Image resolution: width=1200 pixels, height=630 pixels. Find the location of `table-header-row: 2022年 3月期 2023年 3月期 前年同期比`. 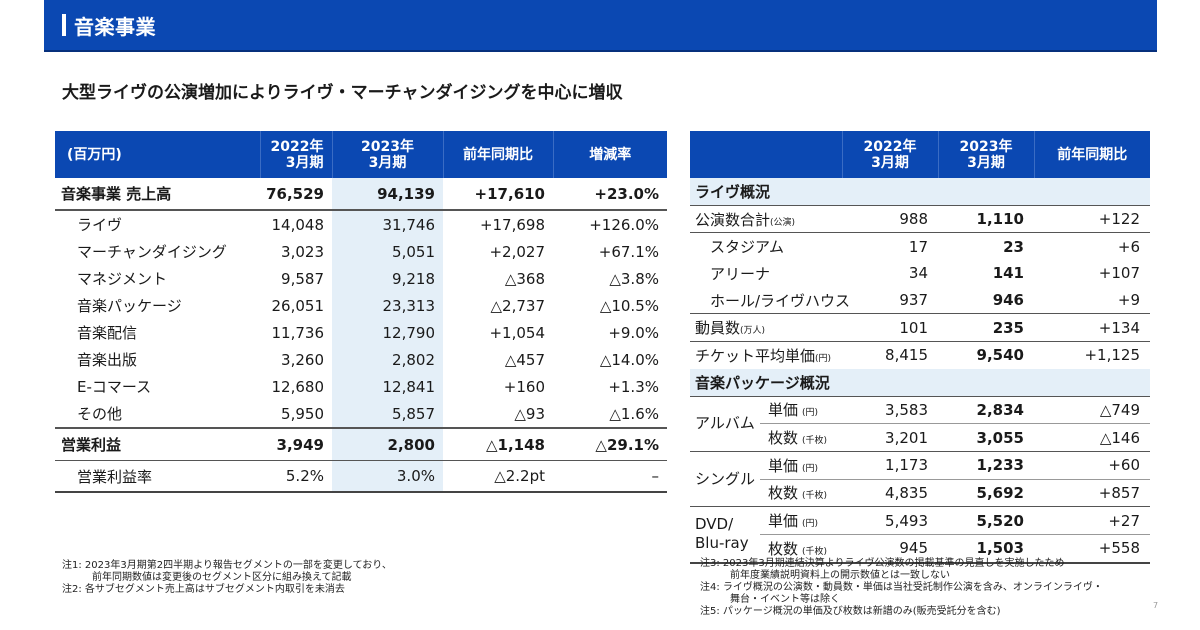

table-header-row: 2022年 3月期 2023年 3月期 前年同期比 is located at coordinates (920, 154).